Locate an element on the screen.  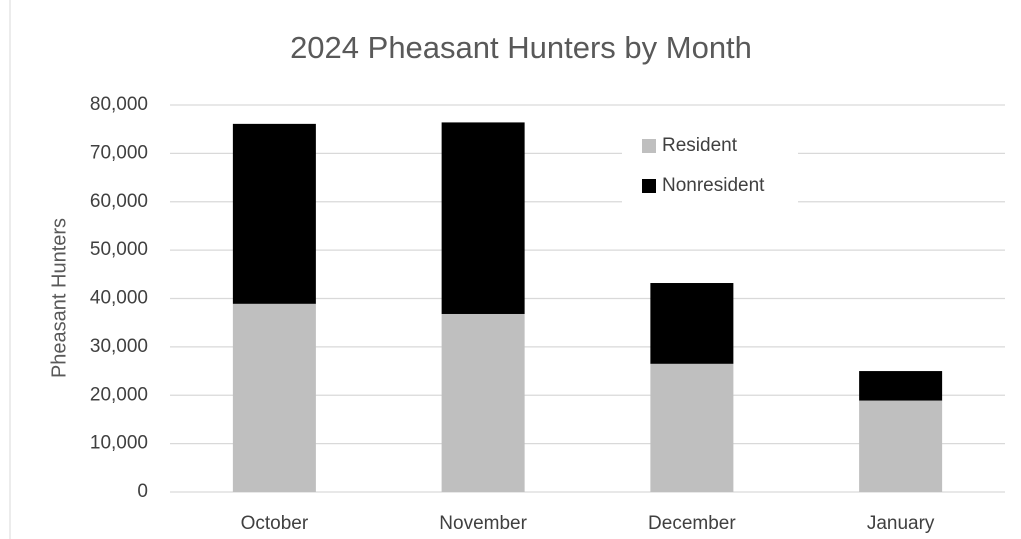
x-tick-label: January is located at coordinates (901, 523).